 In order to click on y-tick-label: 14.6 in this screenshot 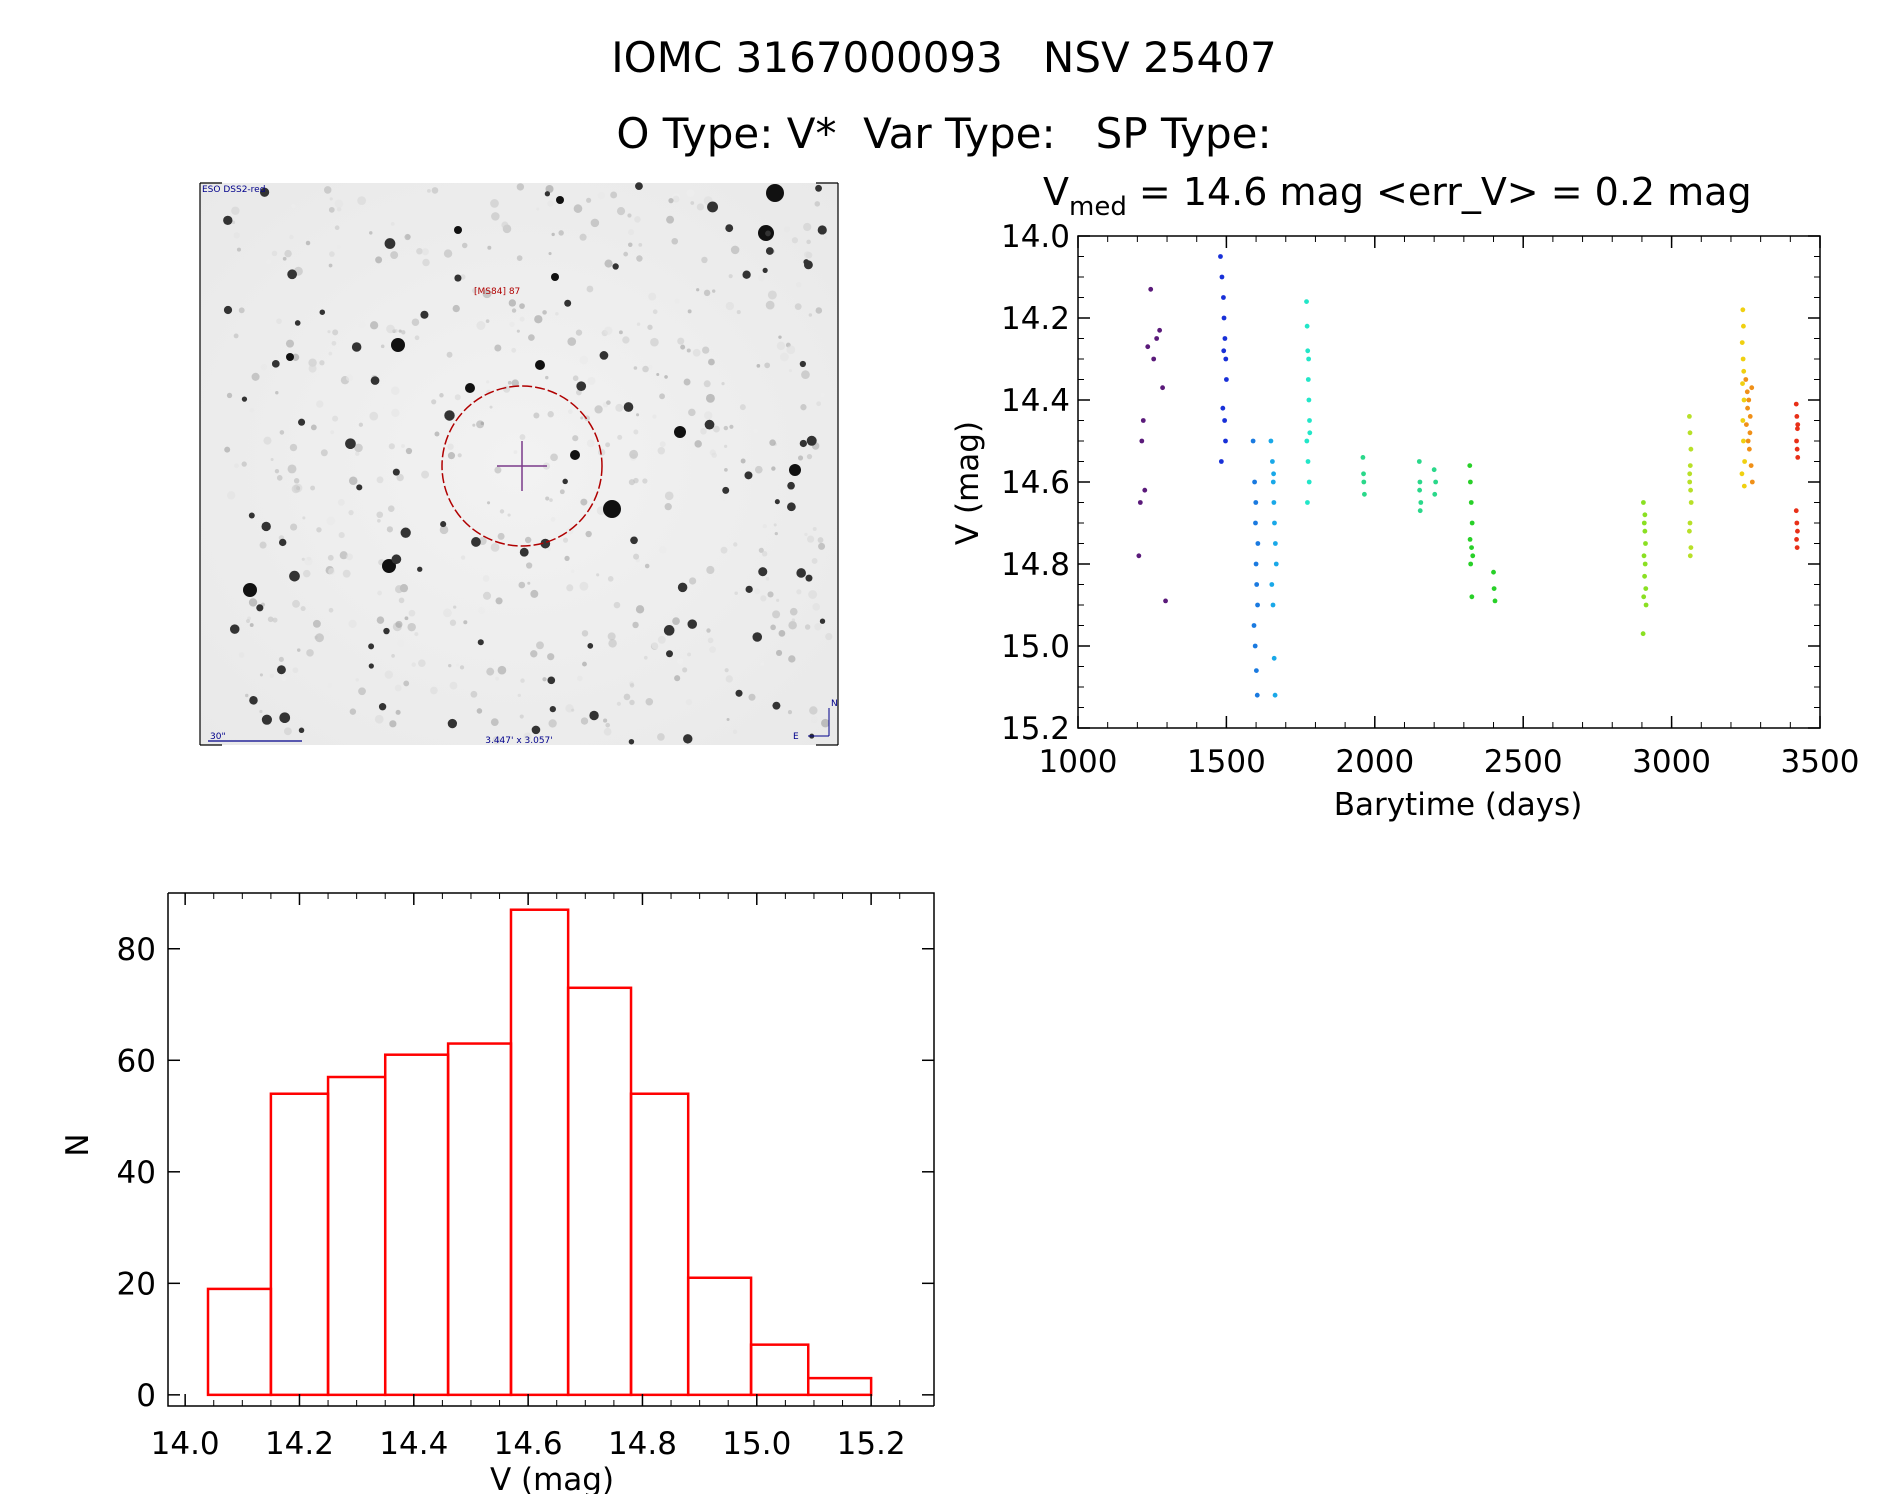, I will do `click(1035, 483)`.